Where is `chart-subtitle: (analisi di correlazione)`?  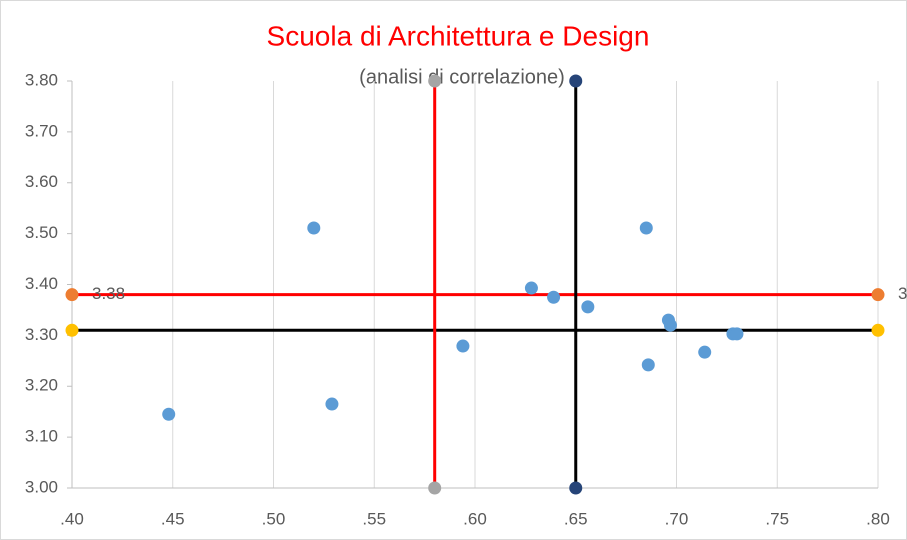
chart-subtitle: (analisi di correlazione) is located at coordinates (462, 77).